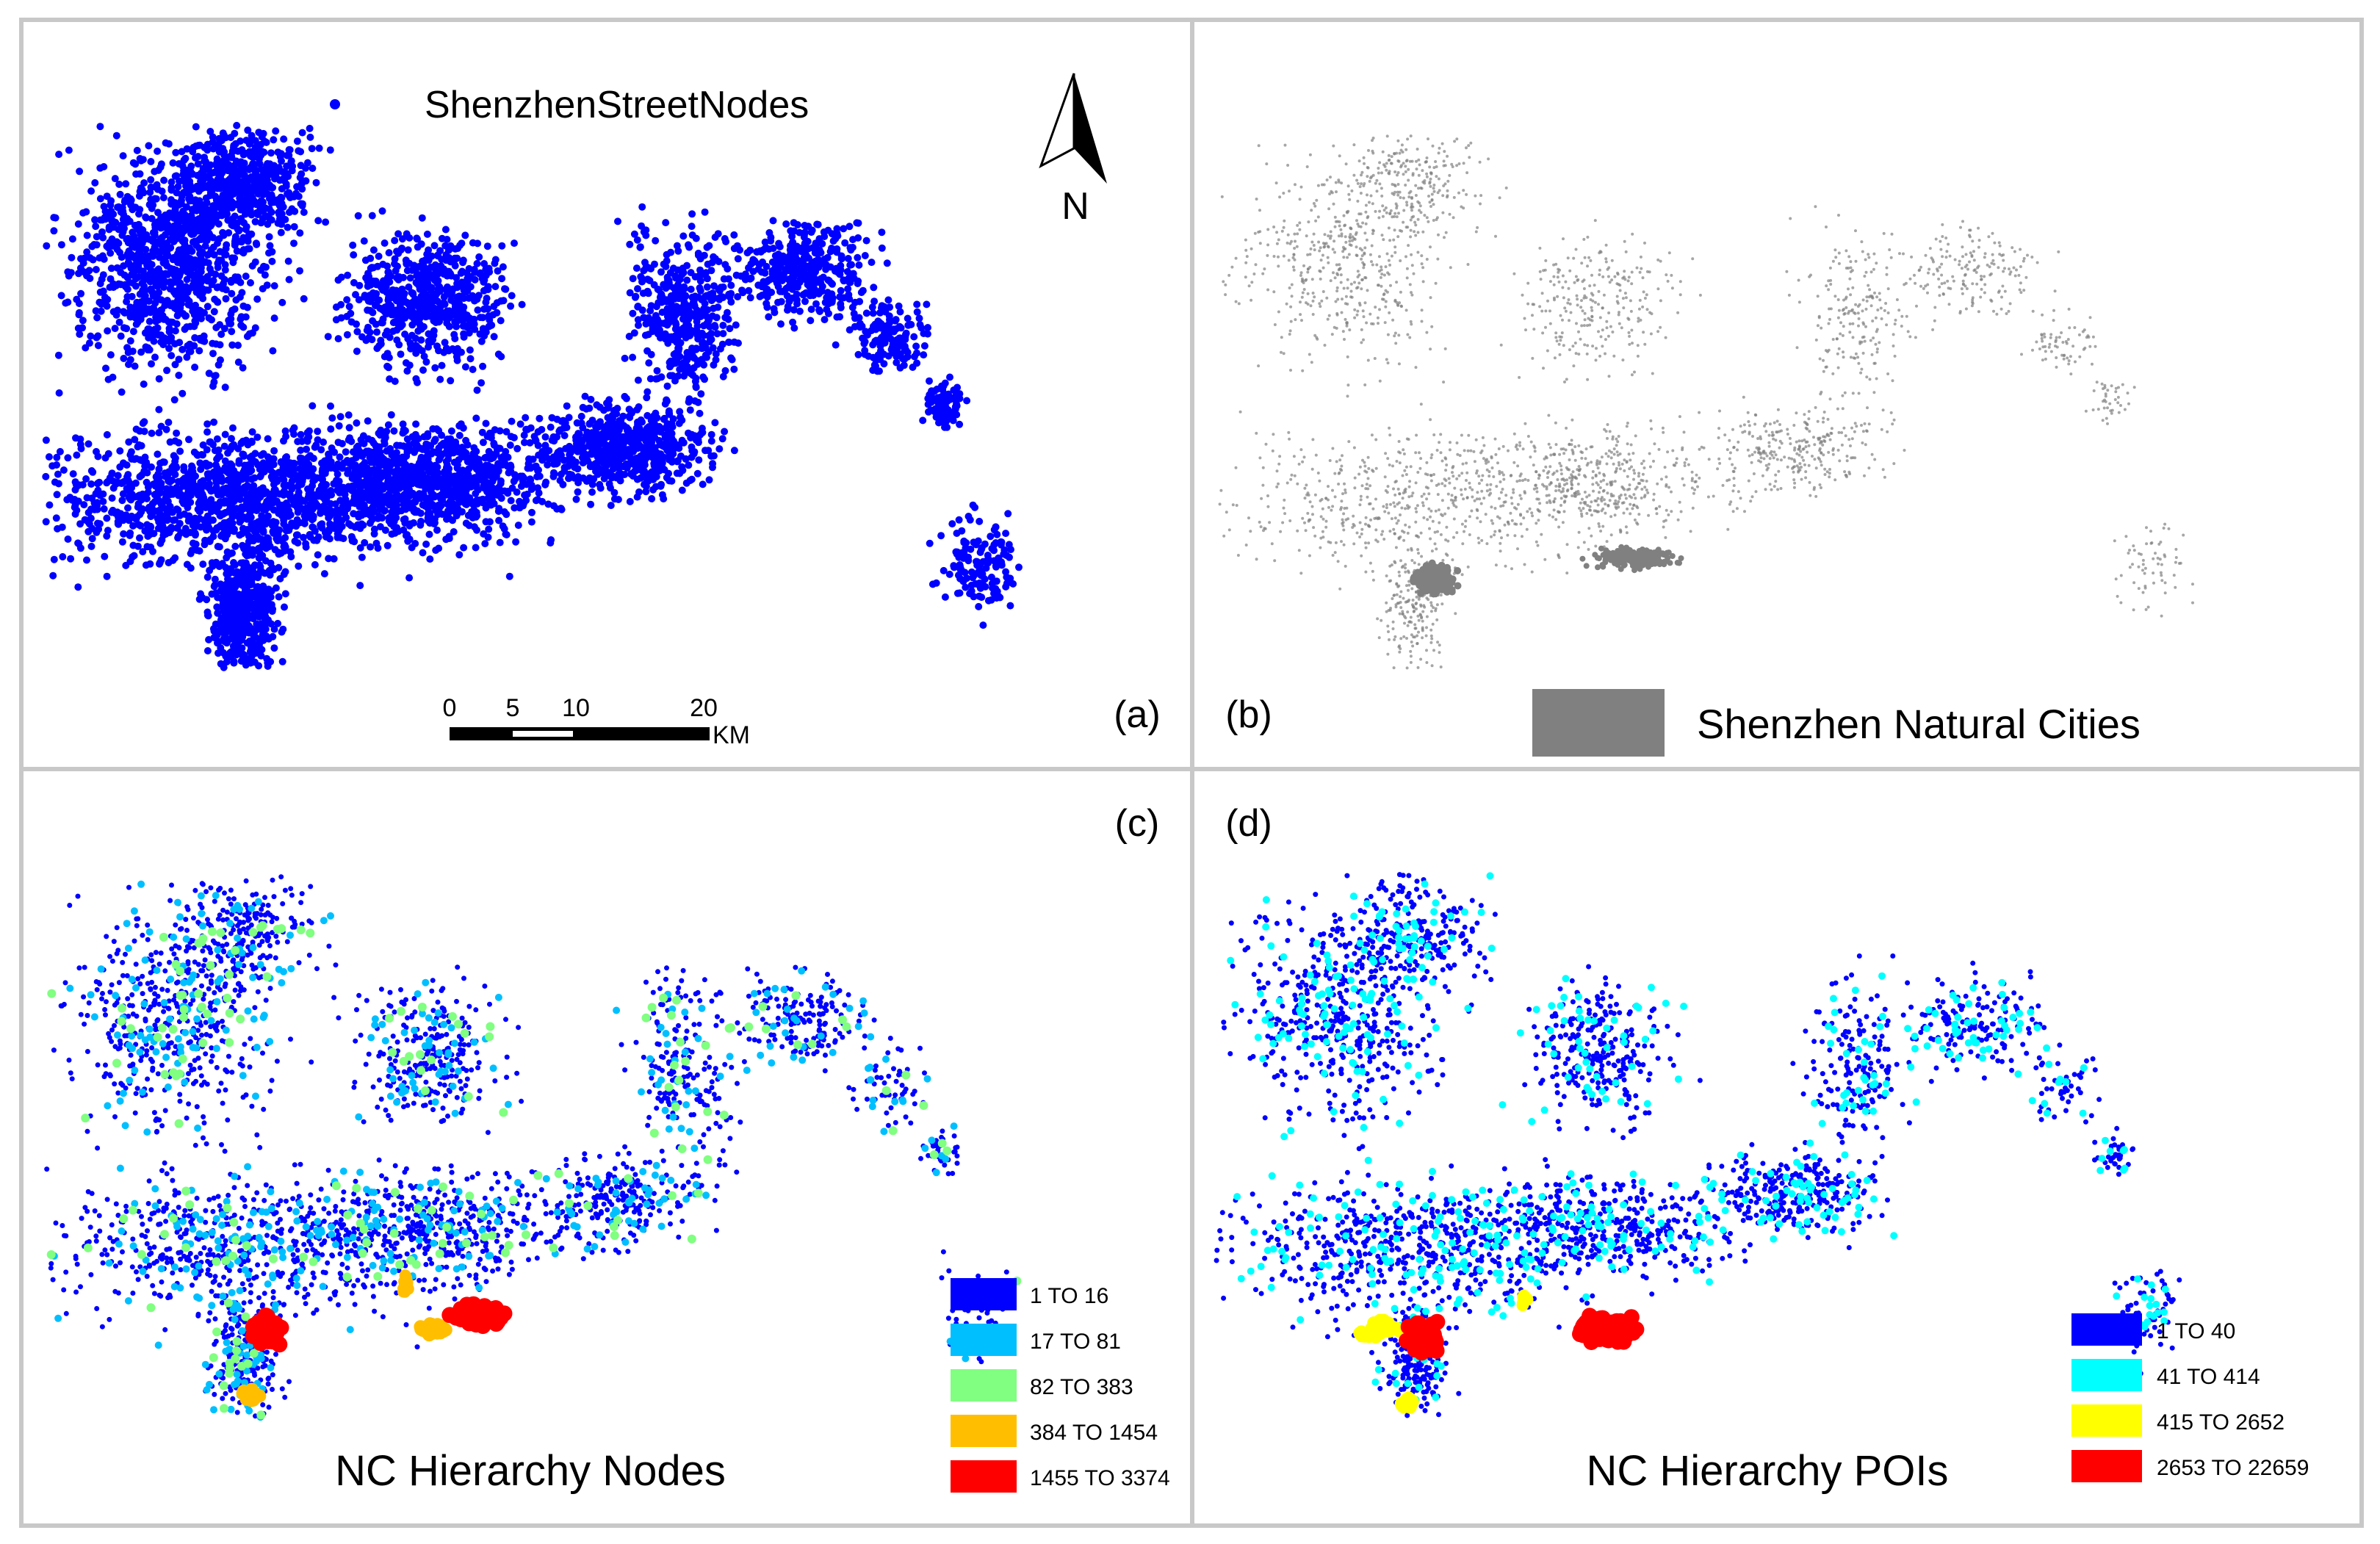 This screenshot has width=2380, height=1544. I want to click on street-nodes-map, so click(532, 396).